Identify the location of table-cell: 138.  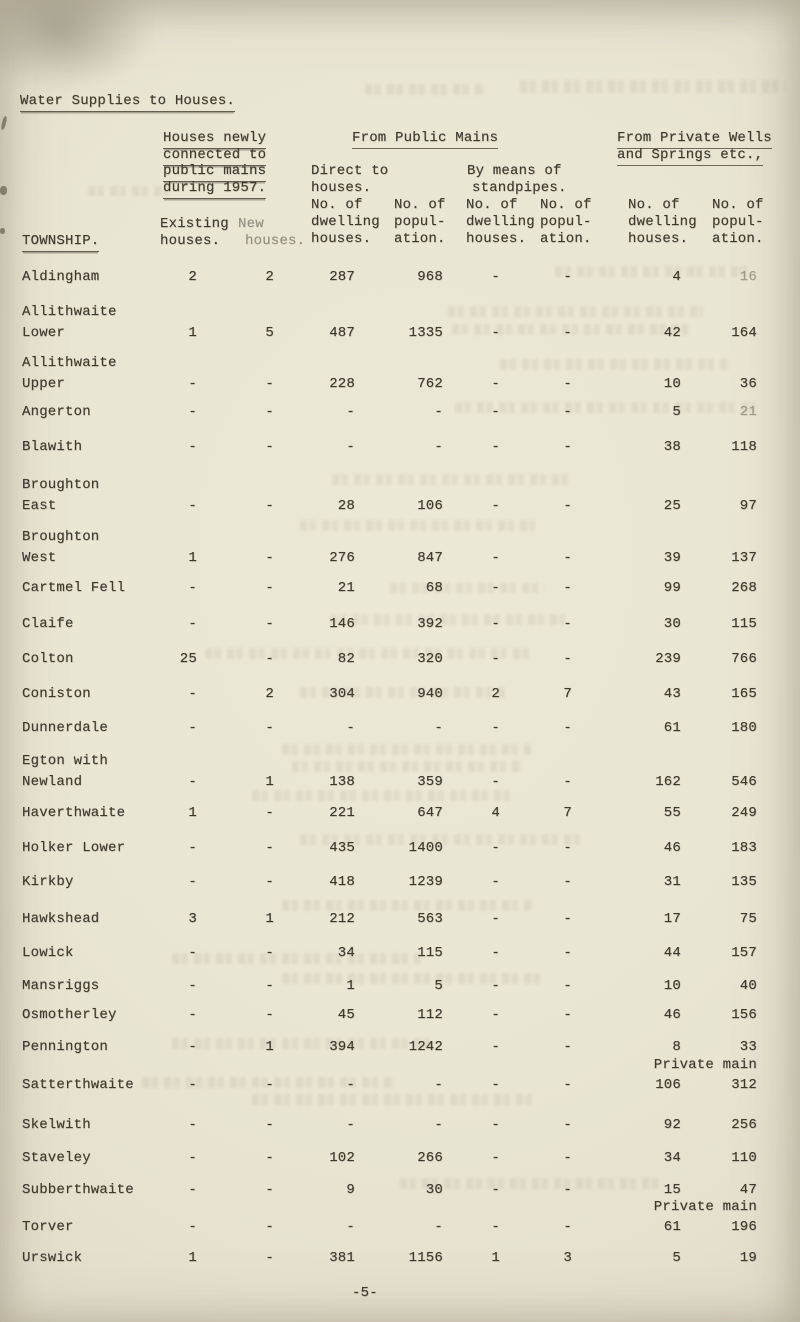
(342, 782).